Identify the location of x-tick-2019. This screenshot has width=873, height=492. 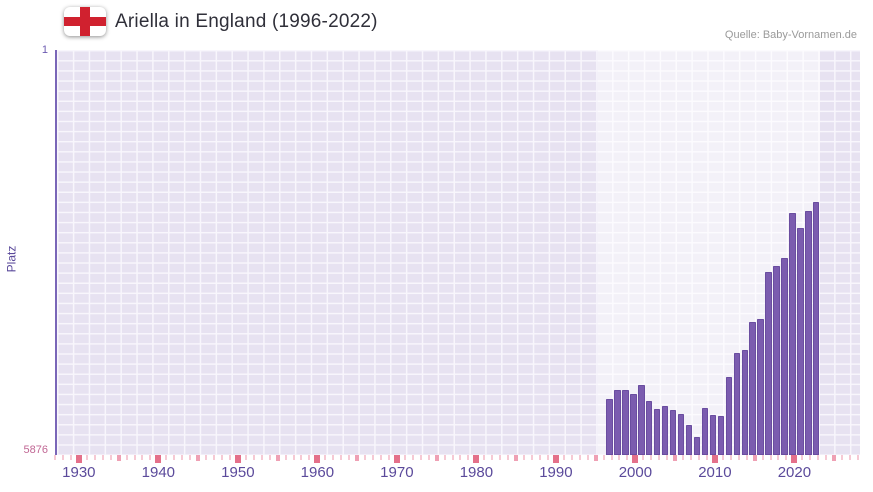
(786, 457).